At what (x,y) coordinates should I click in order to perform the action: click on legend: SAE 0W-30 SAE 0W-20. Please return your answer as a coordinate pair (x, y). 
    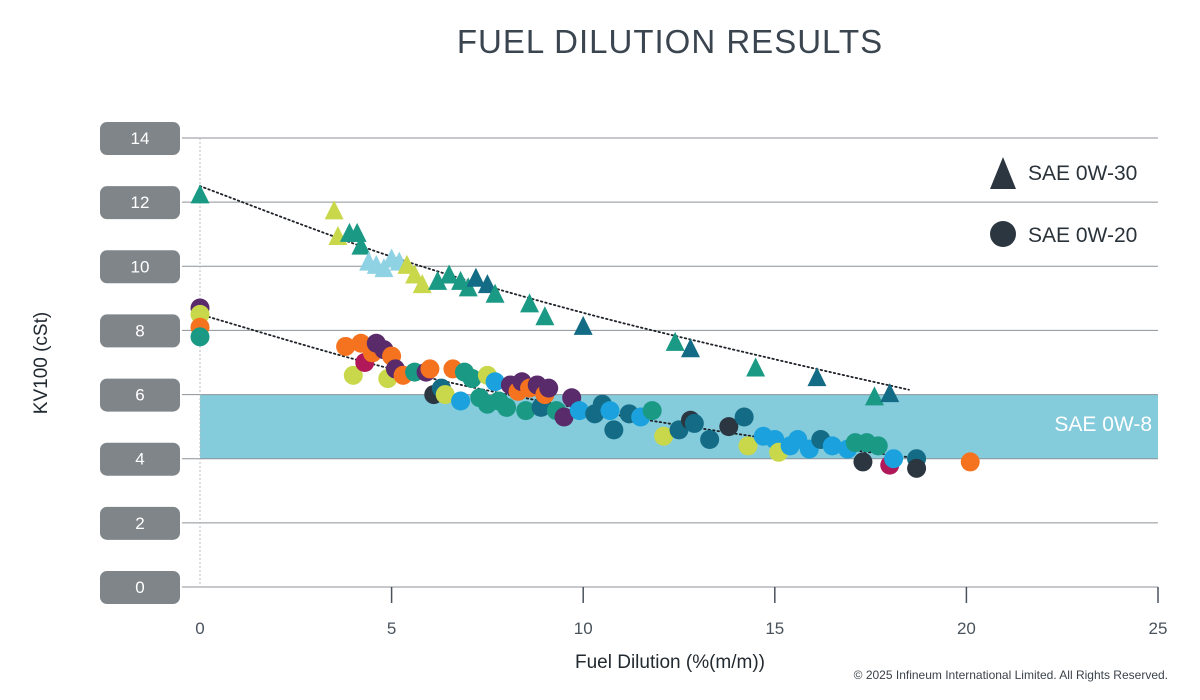
    Looking at the image, I should click on (1063, 202).